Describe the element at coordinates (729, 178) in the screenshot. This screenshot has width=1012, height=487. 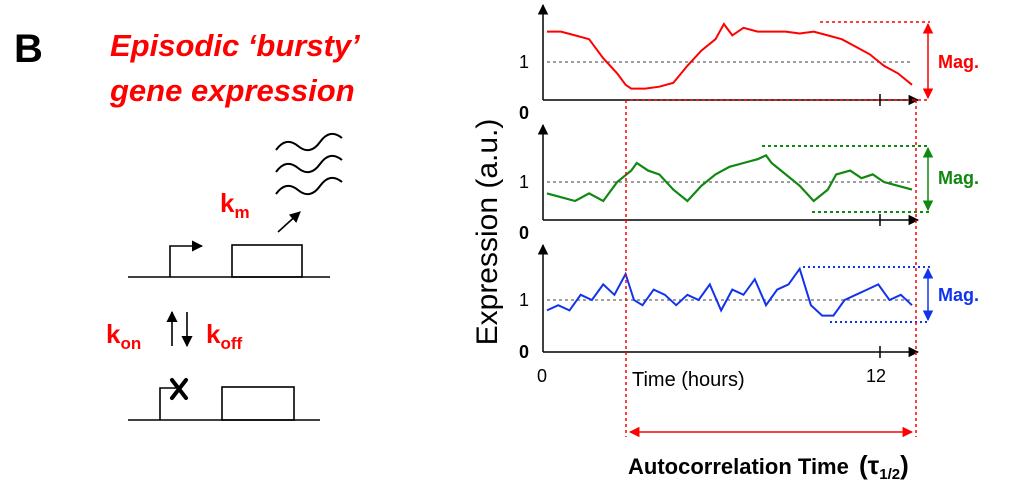
I see `series-green-line` at that location.